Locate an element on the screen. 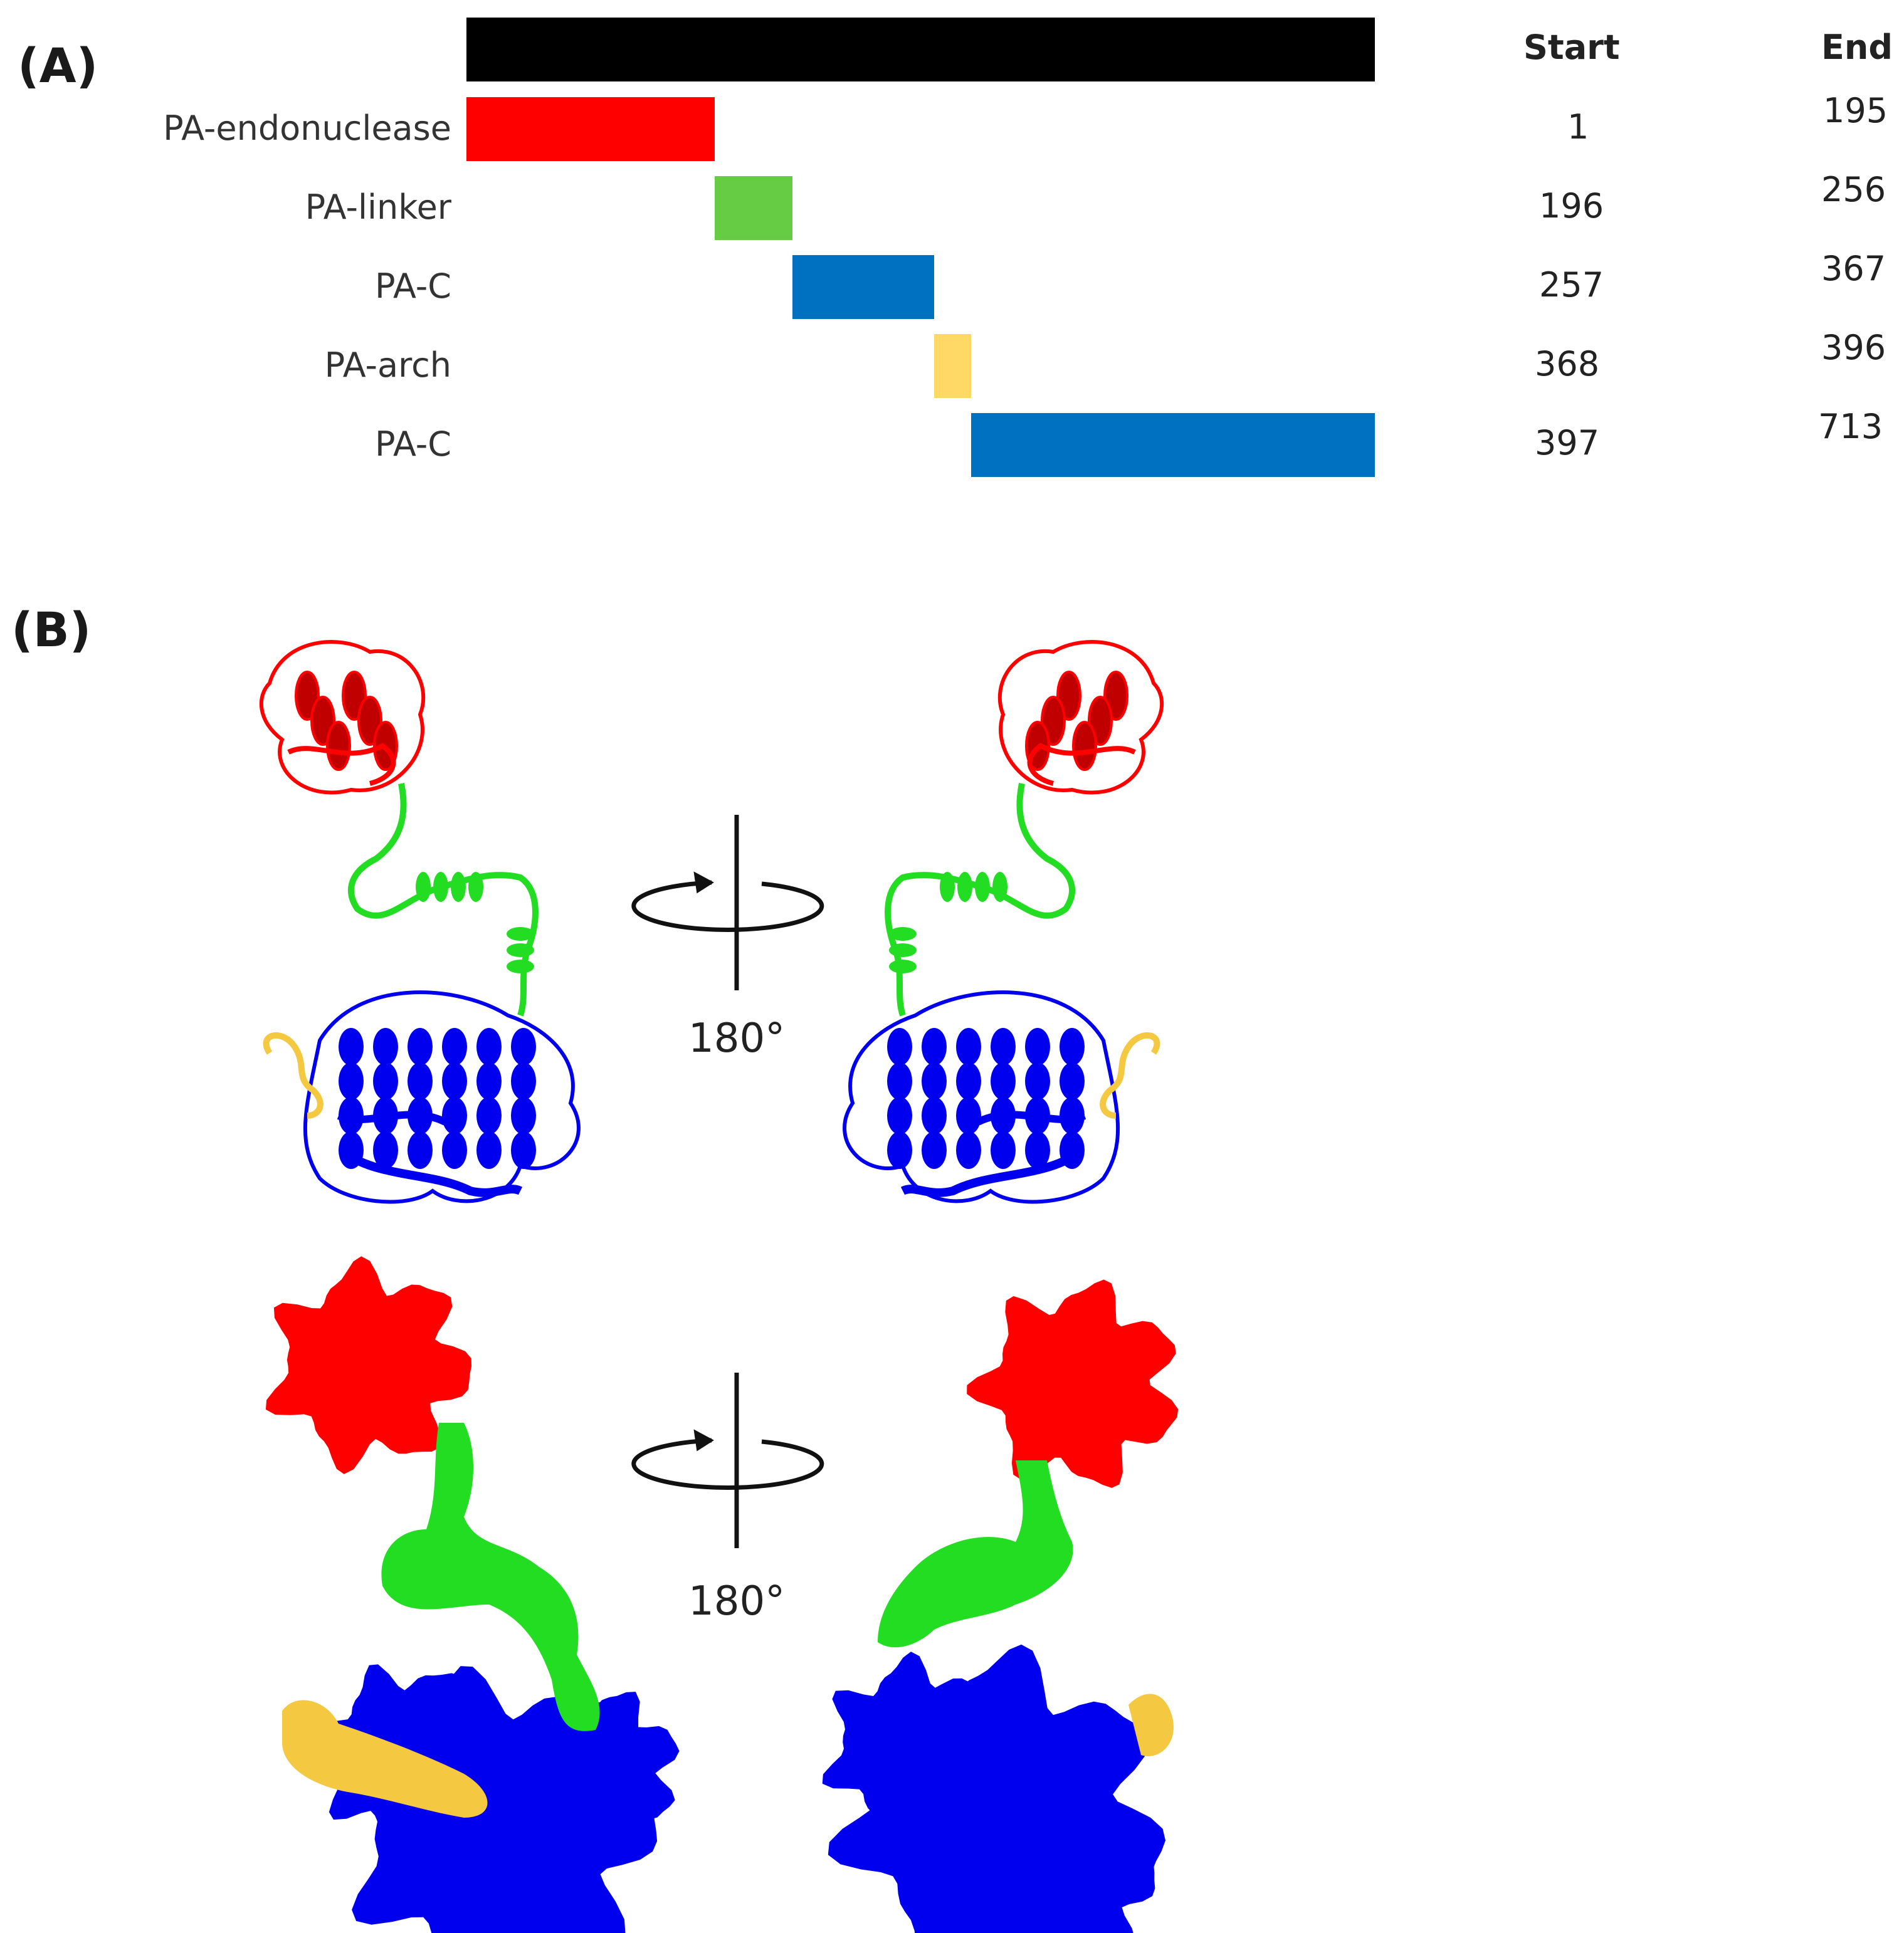  domain-start: 397 is located at coordinates (1567, 443).